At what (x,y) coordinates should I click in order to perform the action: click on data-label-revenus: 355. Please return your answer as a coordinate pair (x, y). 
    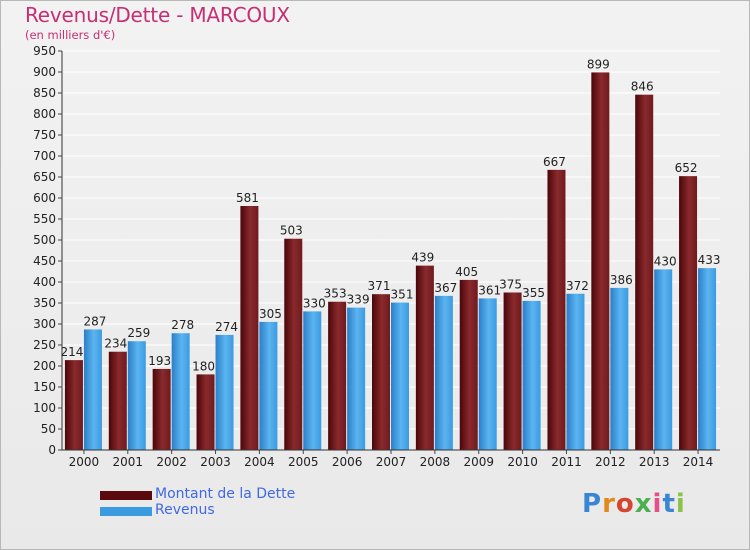
    Looking at the image, I should click on (533, 293).